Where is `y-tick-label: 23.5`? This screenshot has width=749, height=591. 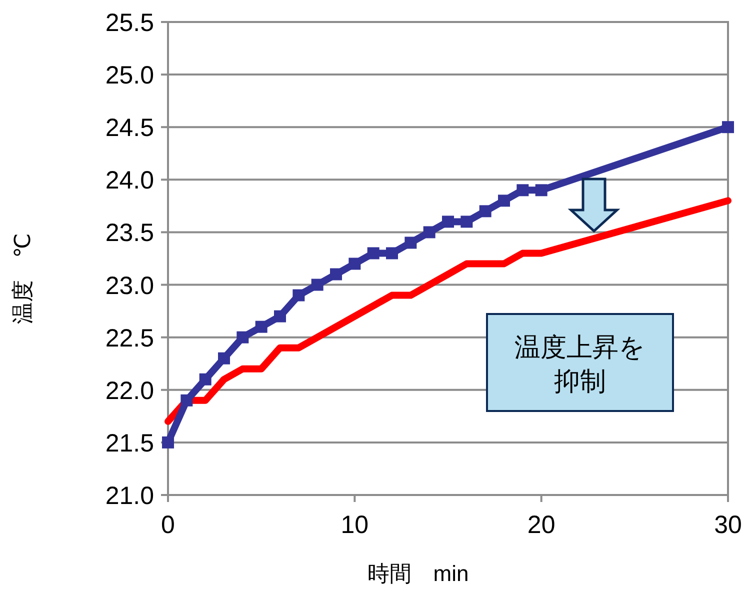 y-tick-label: 23.5 is located at coordinates (129, 233).